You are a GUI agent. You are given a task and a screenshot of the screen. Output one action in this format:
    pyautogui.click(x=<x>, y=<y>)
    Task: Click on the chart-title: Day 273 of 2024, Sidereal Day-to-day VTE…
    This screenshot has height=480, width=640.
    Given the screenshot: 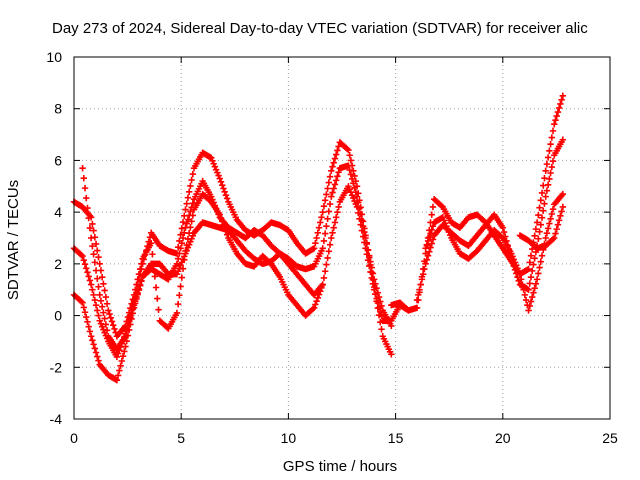 What is the action you would take?
    pyautogui.click(x=320, y=28)
    